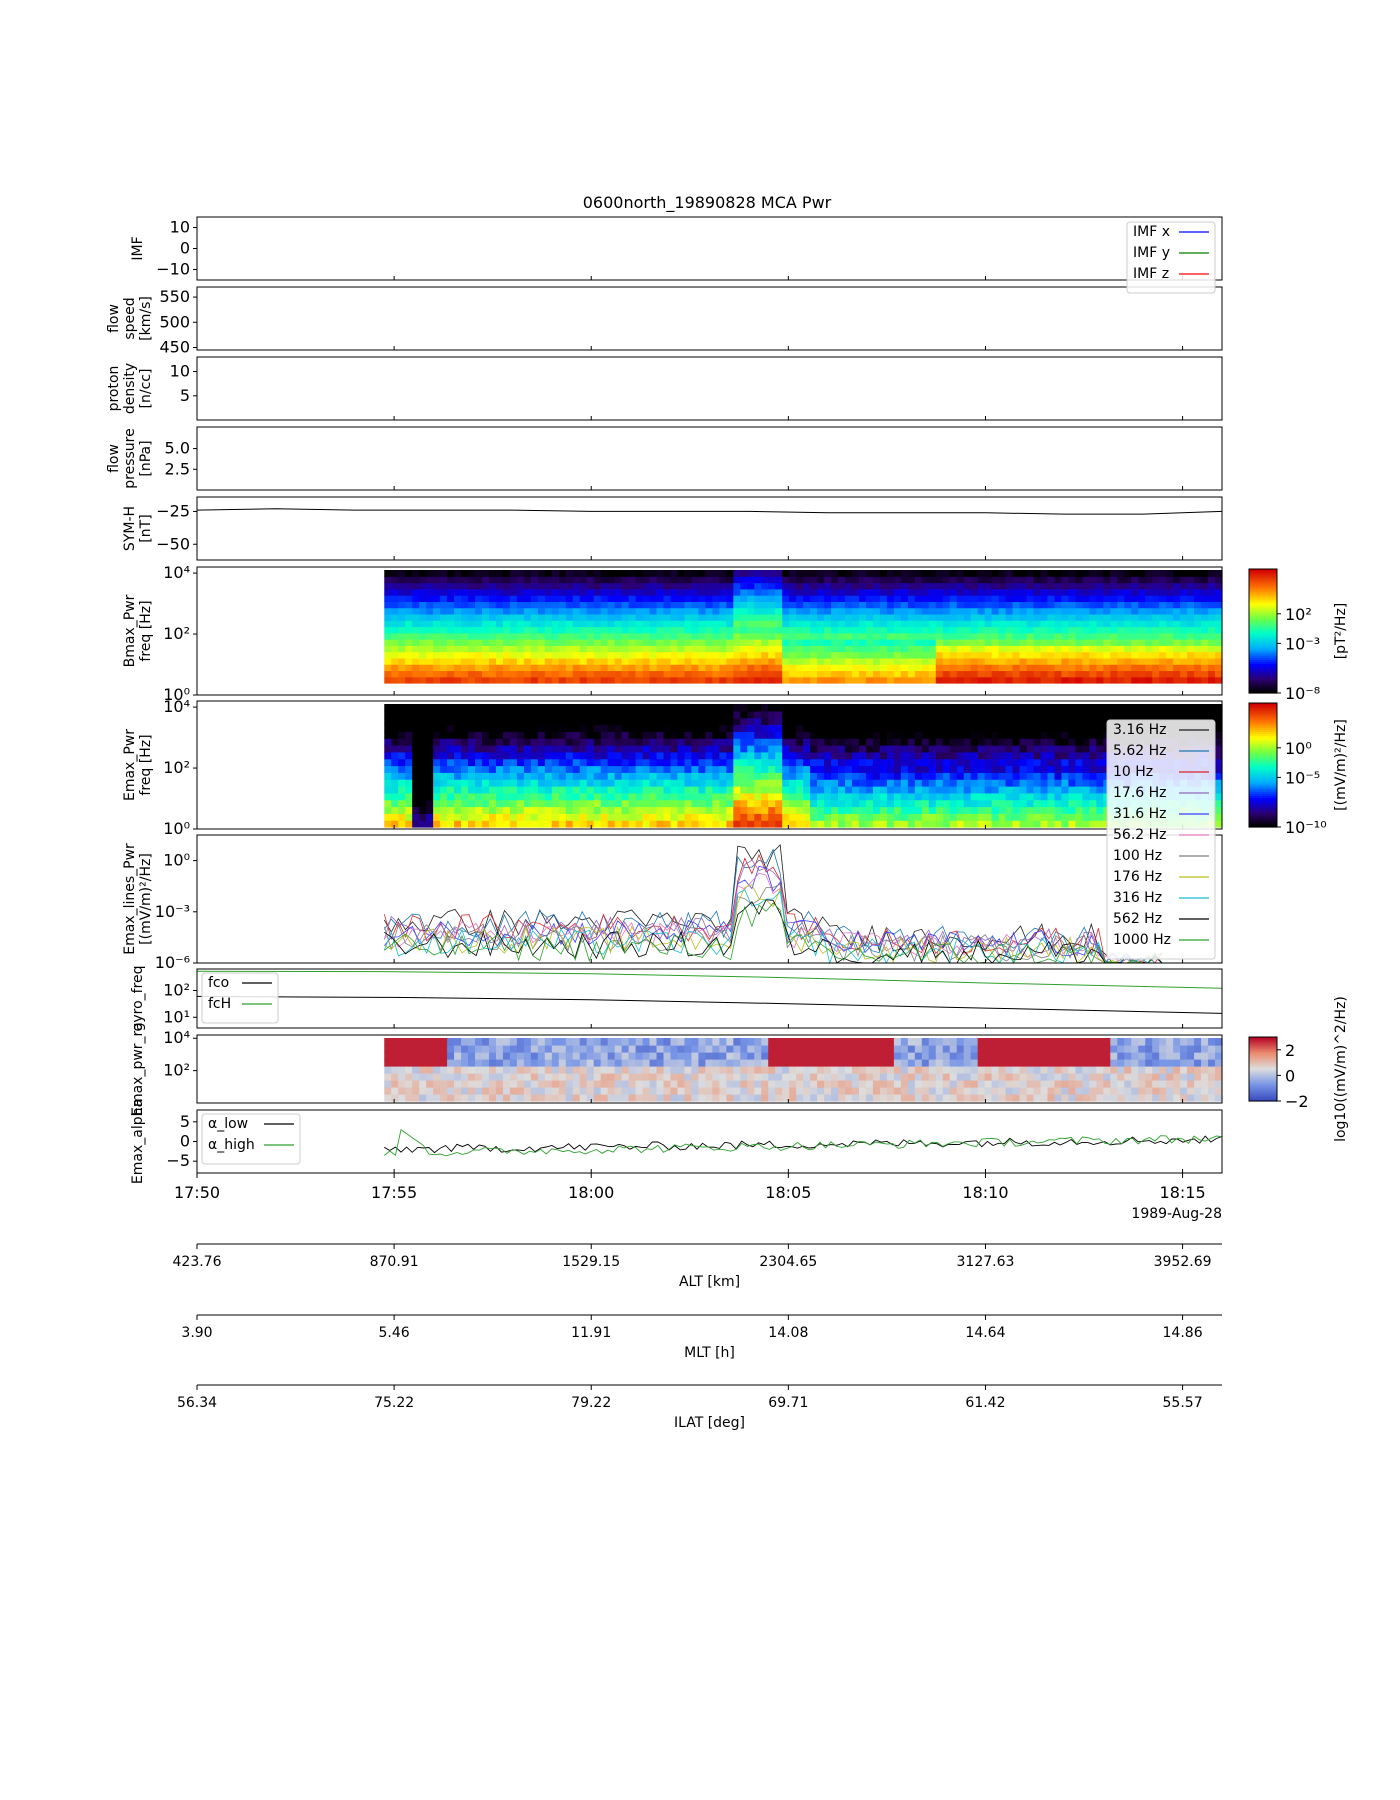 The height and width of the screenshot is (1800, 1400). What do you see at coordinates (707, 203) in the screenshot?
I see `chart-title: 0600north_19890828 MCA Pwr` at bounding box center [707, 203].